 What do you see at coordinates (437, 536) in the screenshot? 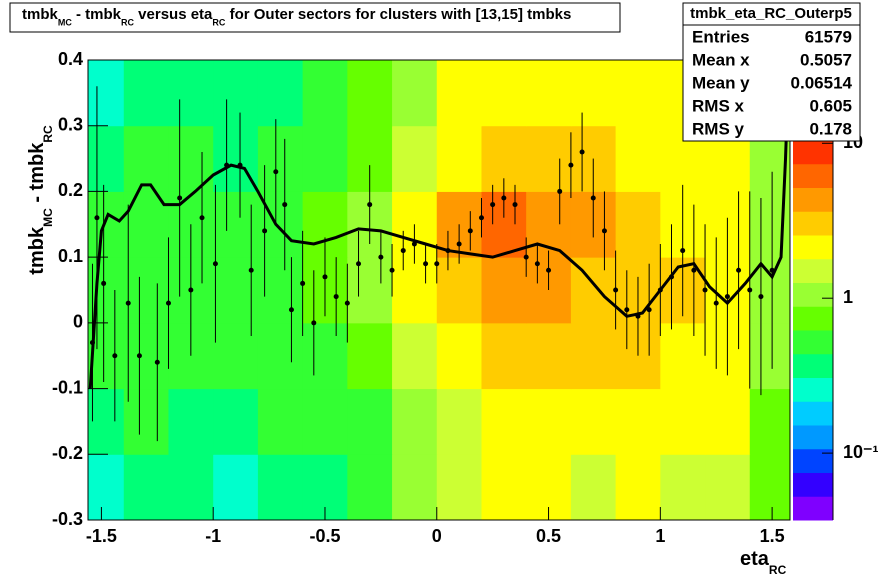
I see `x-tick-label: 0` at bounding box center [437, 536].